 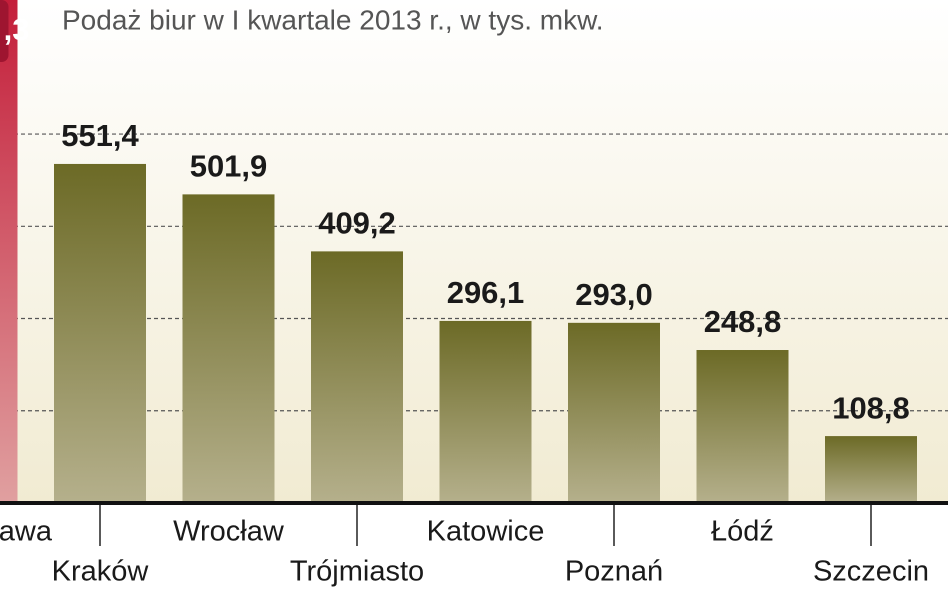 I want to click on x-tick-label: Katowice, so click(x=486, y=532).